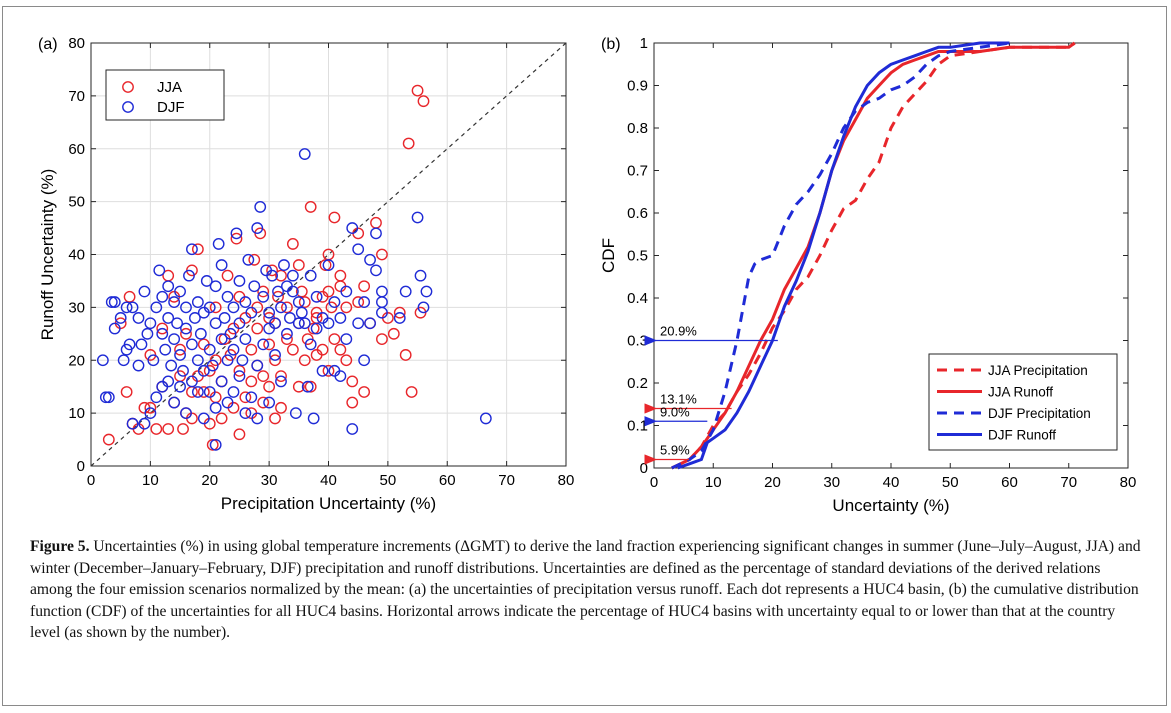 This screenshot has width=1171, height=713. What do you see at coordinates (1039, 413) in the screenshot?
I see `legend-label: DJF Precipitation` at bounding box center [1039, 413].